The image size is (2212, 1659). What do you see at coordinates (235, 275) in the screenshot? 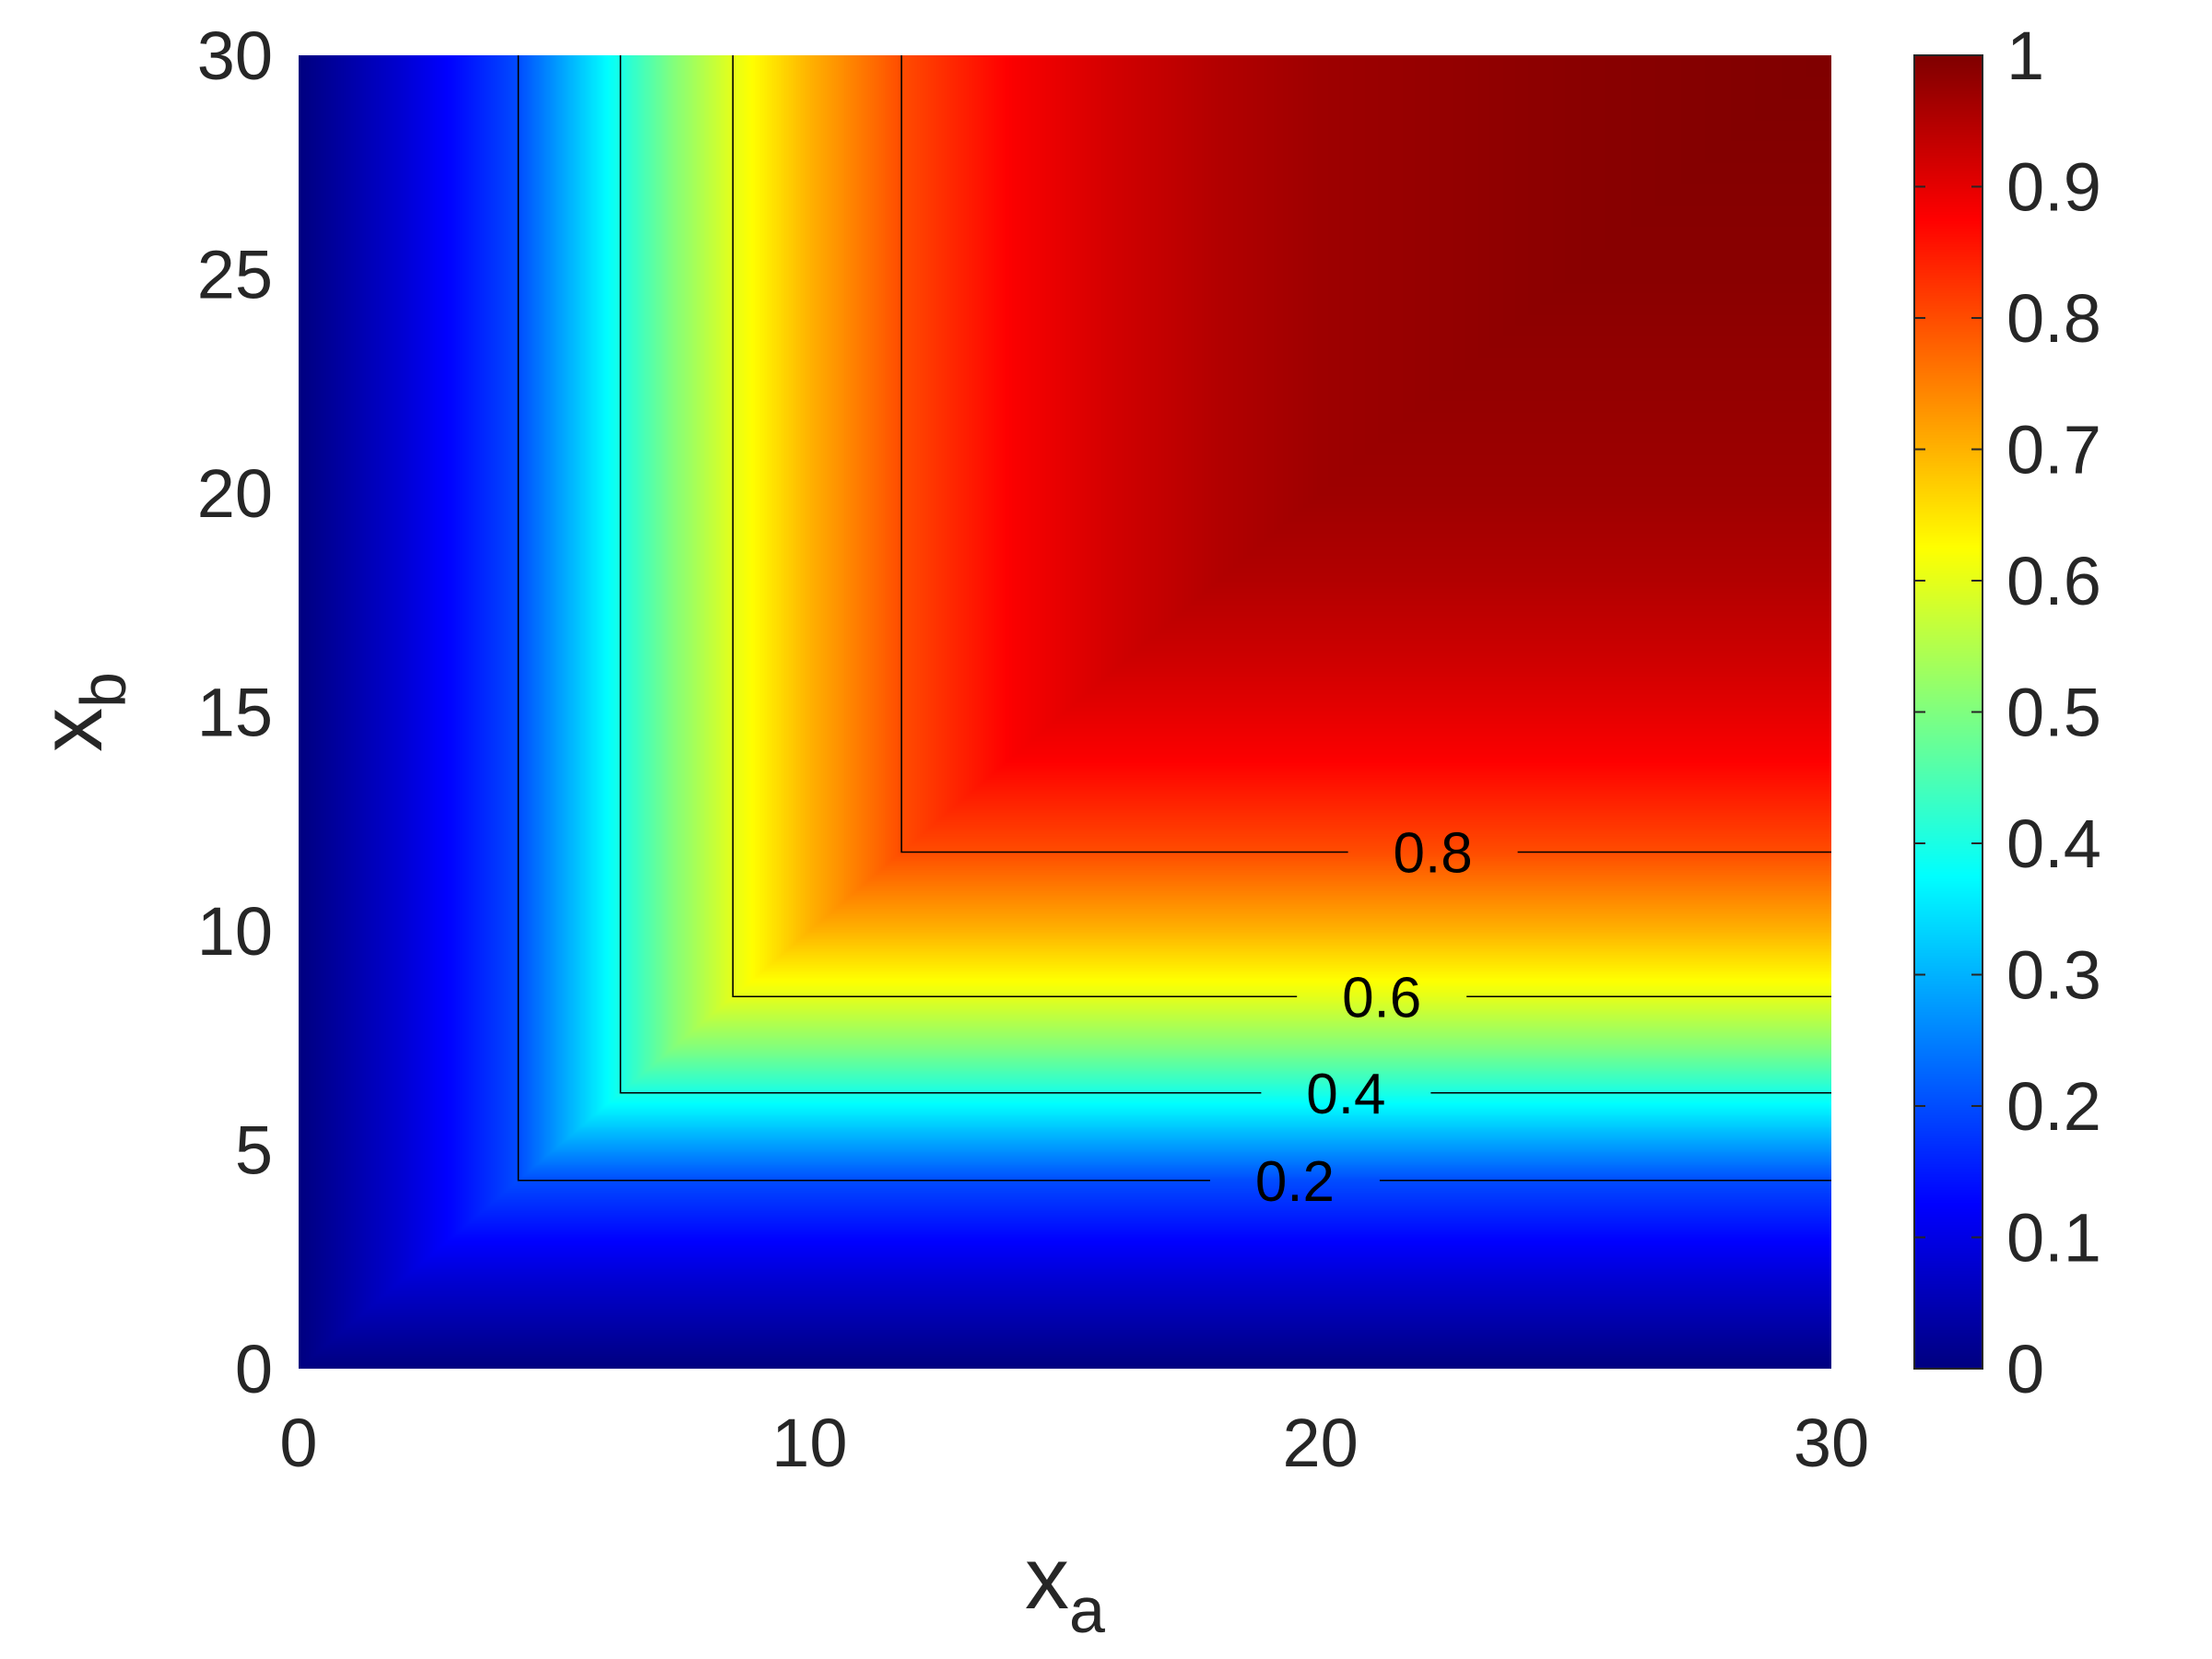
I see `y-tick-label: 25` at bounding box center [235, 275].